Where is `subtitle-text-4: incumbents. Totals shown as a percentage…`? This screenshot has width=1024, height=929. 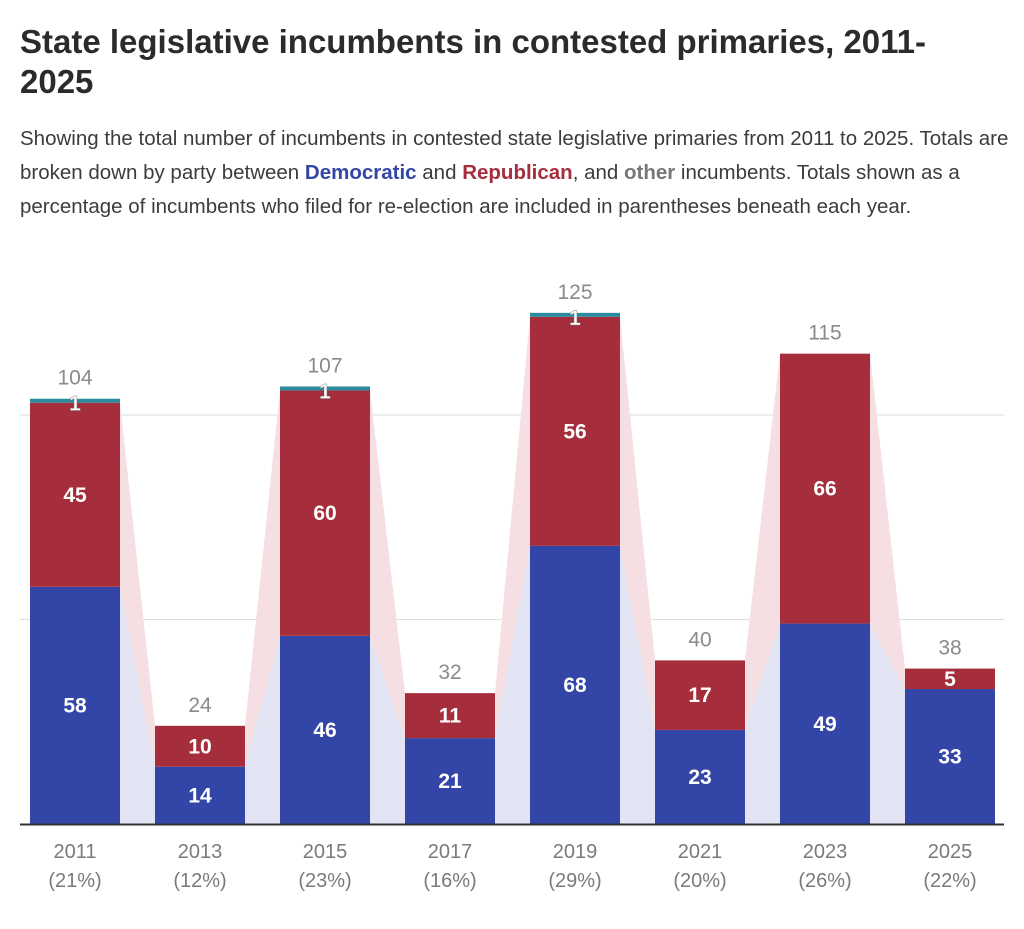 subtitle-text-4: incumbents. Totals shown as a percentage… is located at coordinates (490, 189).